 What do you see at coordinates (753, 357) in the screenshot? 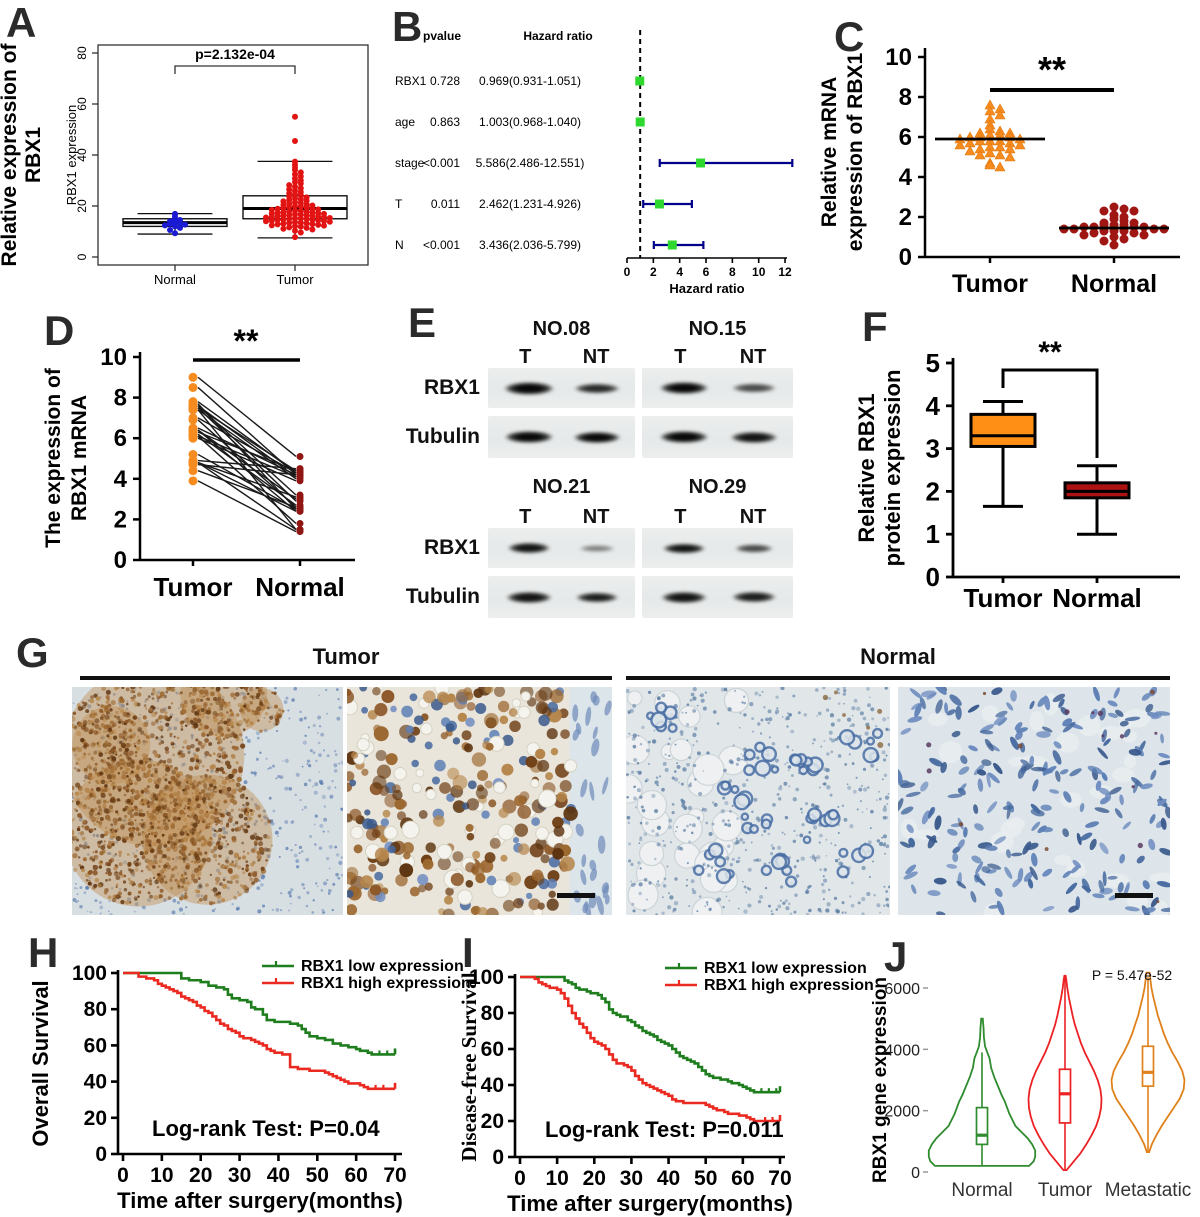
I see `lane-label-nt: NT` at bounding box center [753, 357].